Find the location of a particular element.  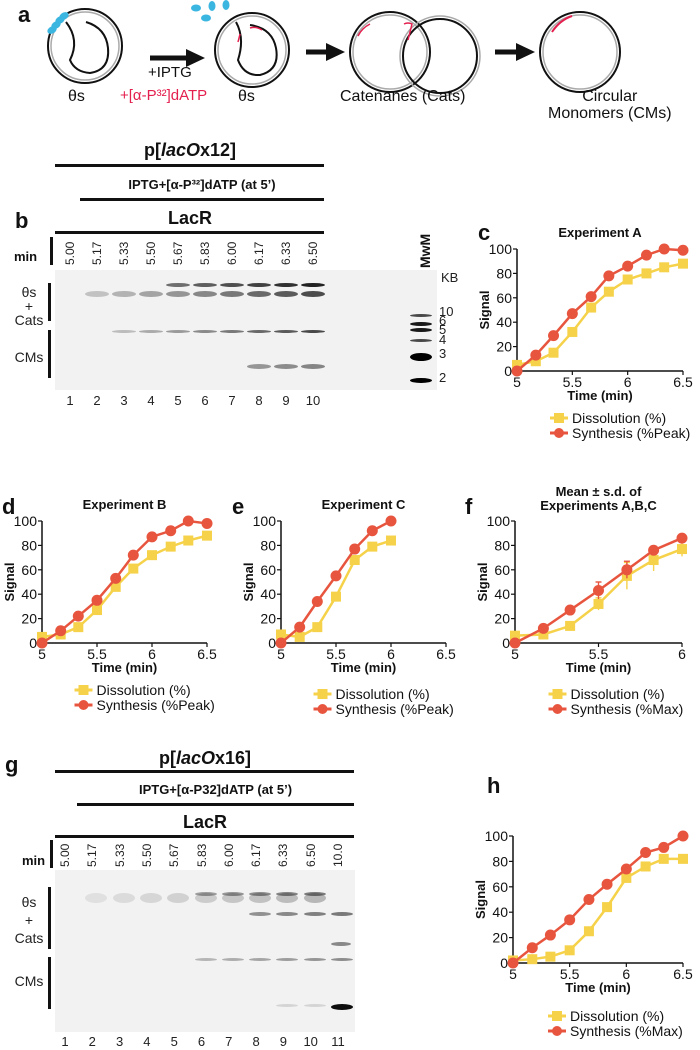

y-axis-label: Signal is located at coordinates (9, 581).